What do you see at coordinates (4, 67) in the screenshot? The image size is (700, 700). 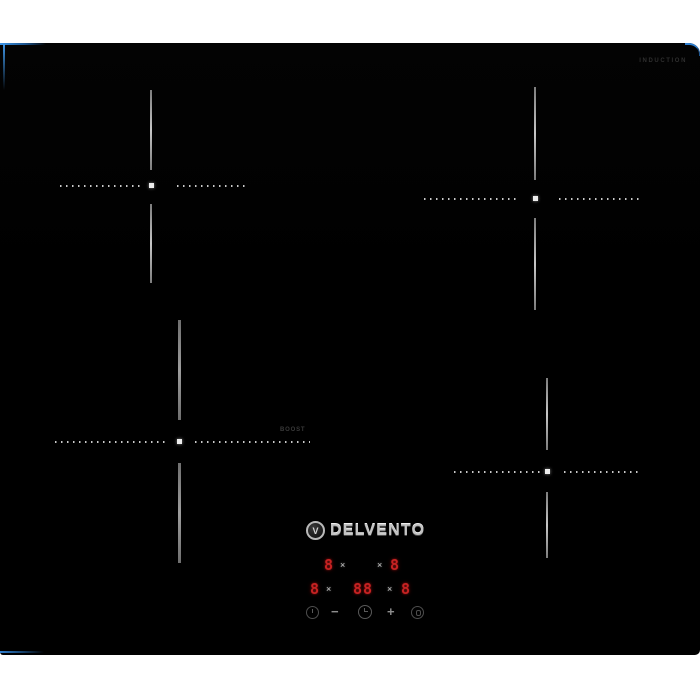 I see `edge-glint-top-left-vertical` at bounding box center [4, 67].